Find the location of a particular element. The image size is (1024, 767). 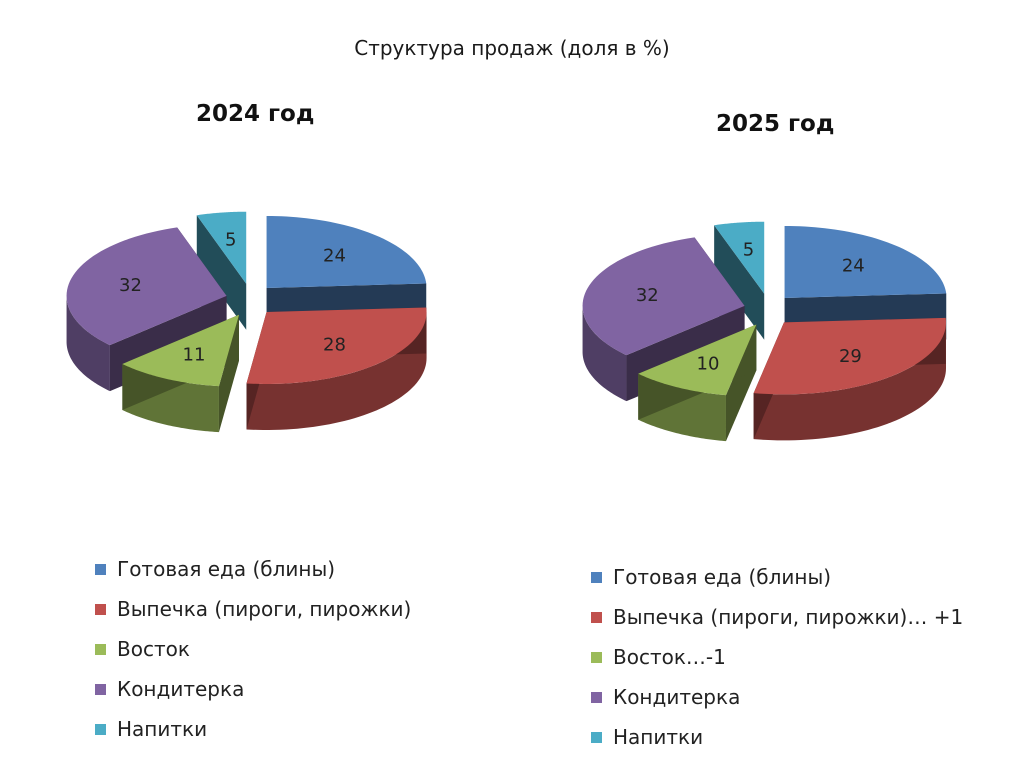

slice-восток: 10 is located at coordinates (697, 383).